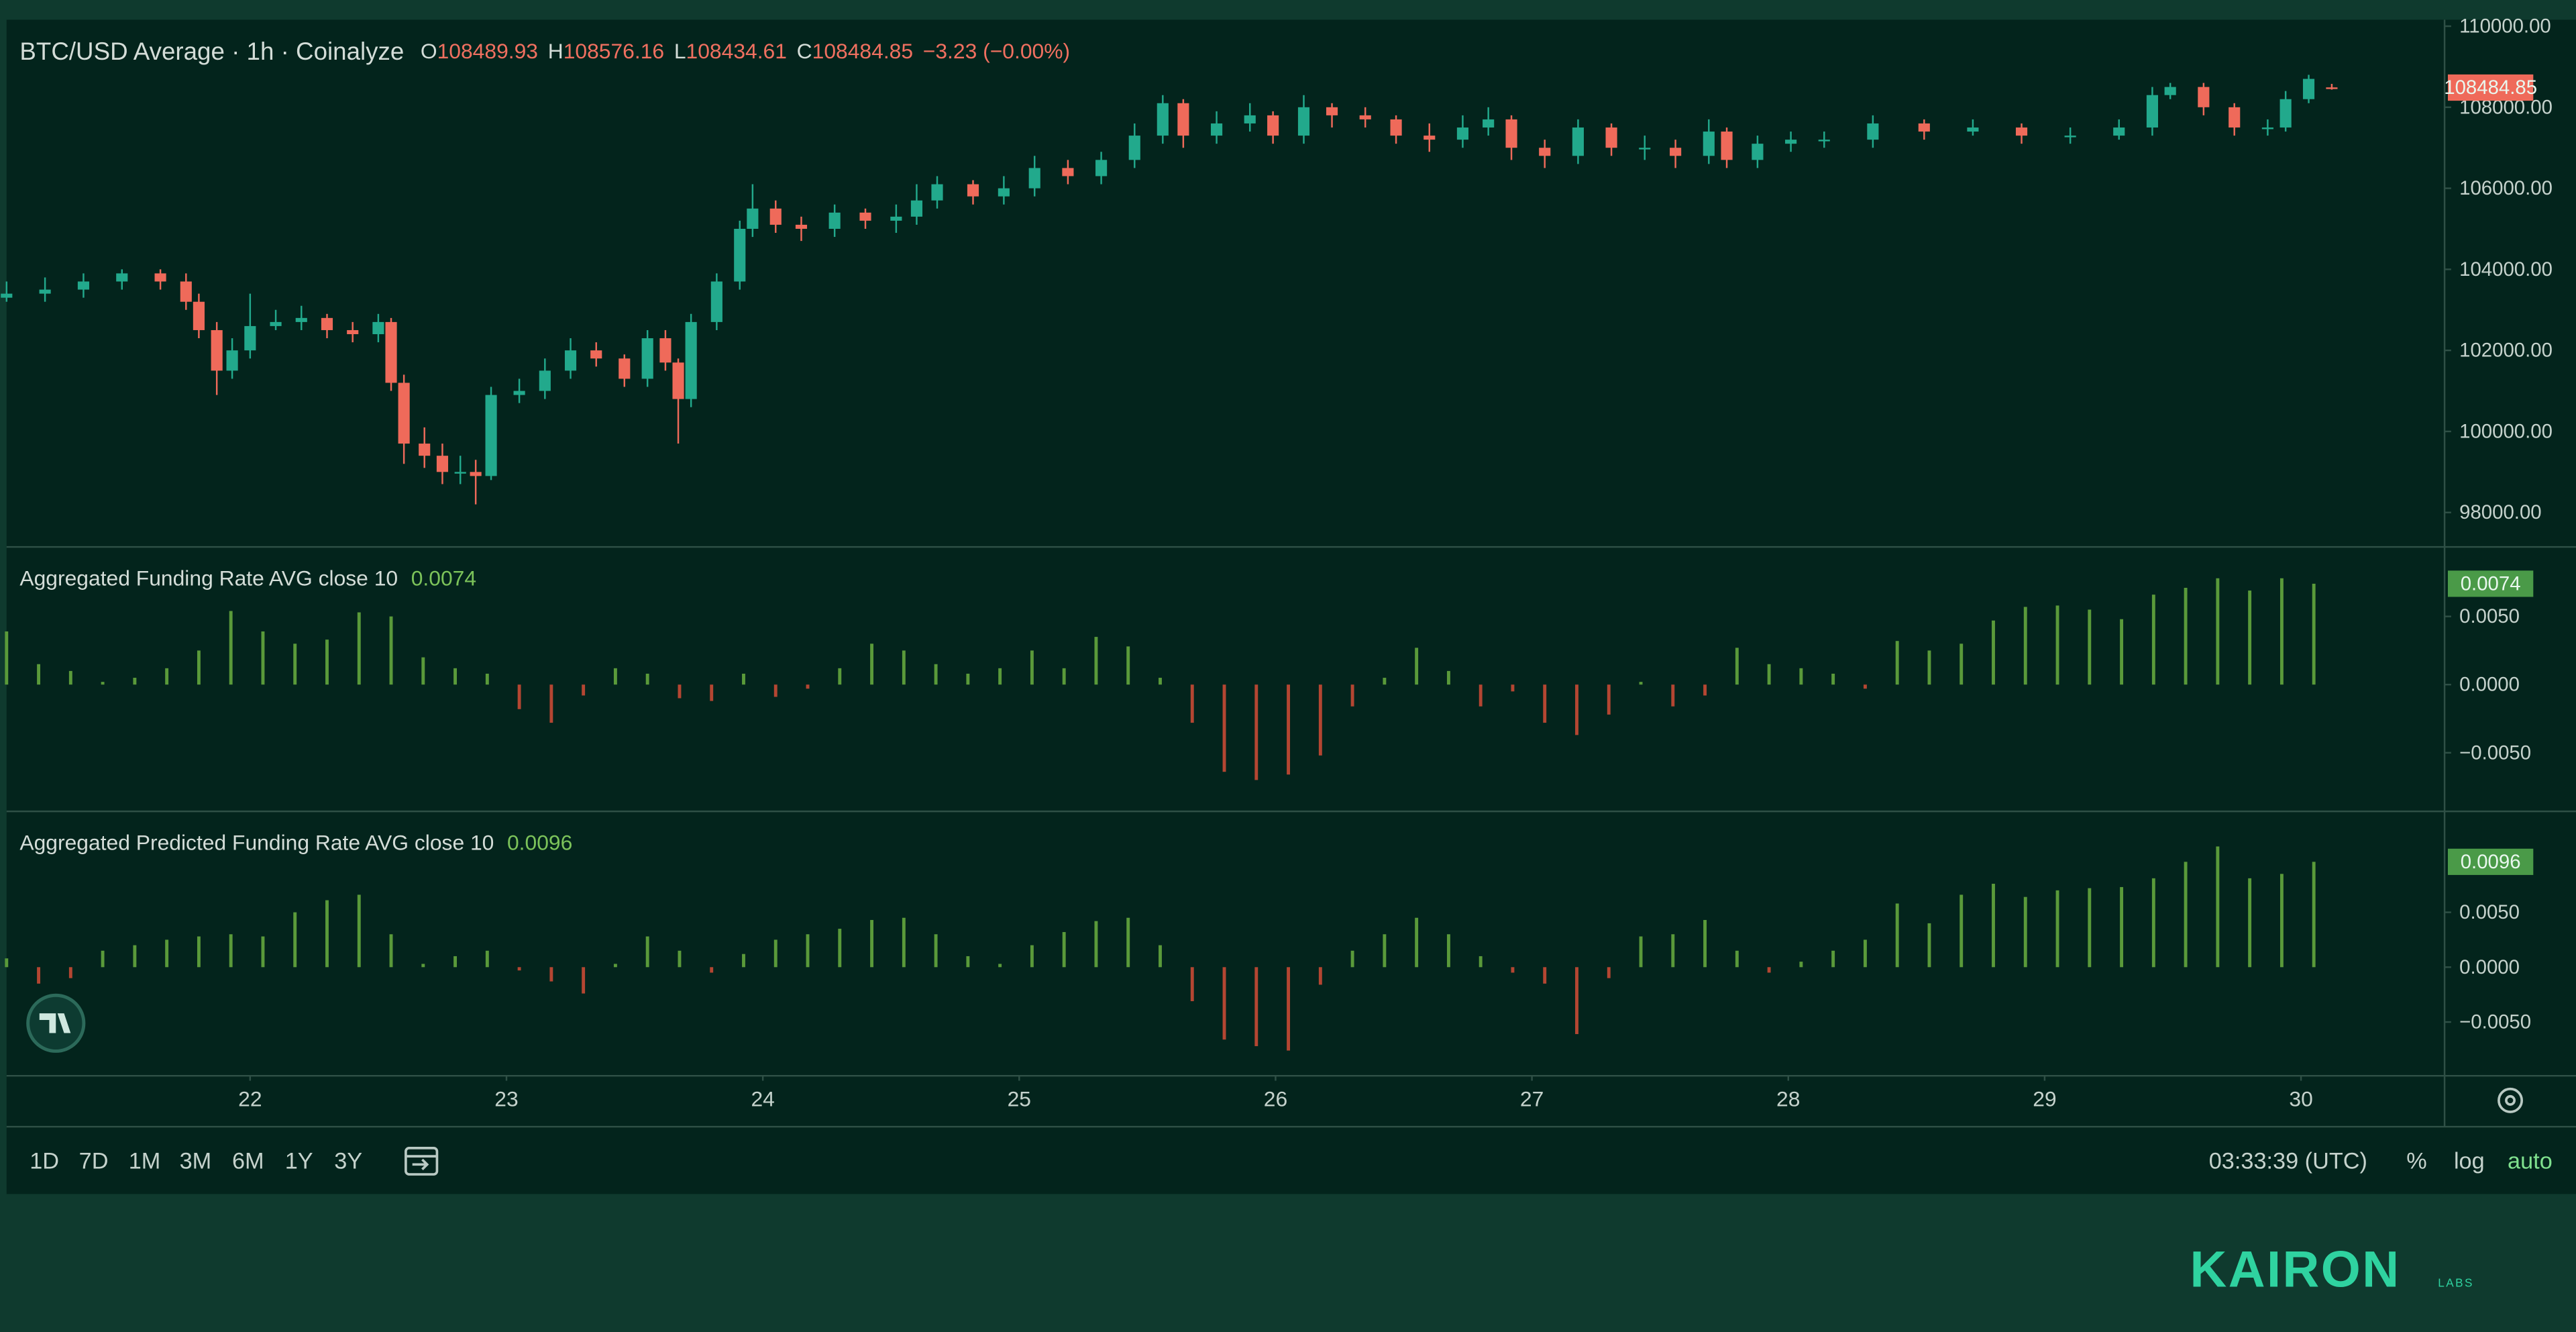  I want to click on ohlc-key: L, so click(680, 51).